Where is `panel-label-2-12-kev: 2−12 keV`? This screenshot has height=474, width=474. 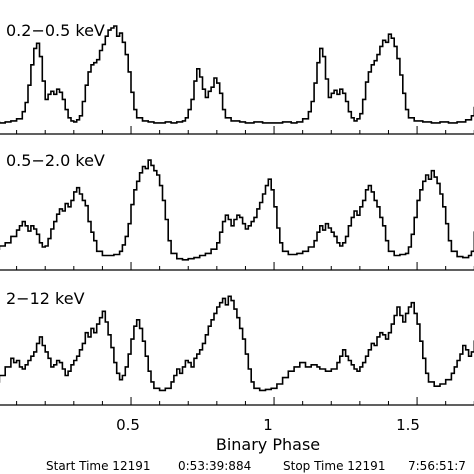 panel-label-2-12-kev: 2−12 keV is located at coordinates (45, 298).